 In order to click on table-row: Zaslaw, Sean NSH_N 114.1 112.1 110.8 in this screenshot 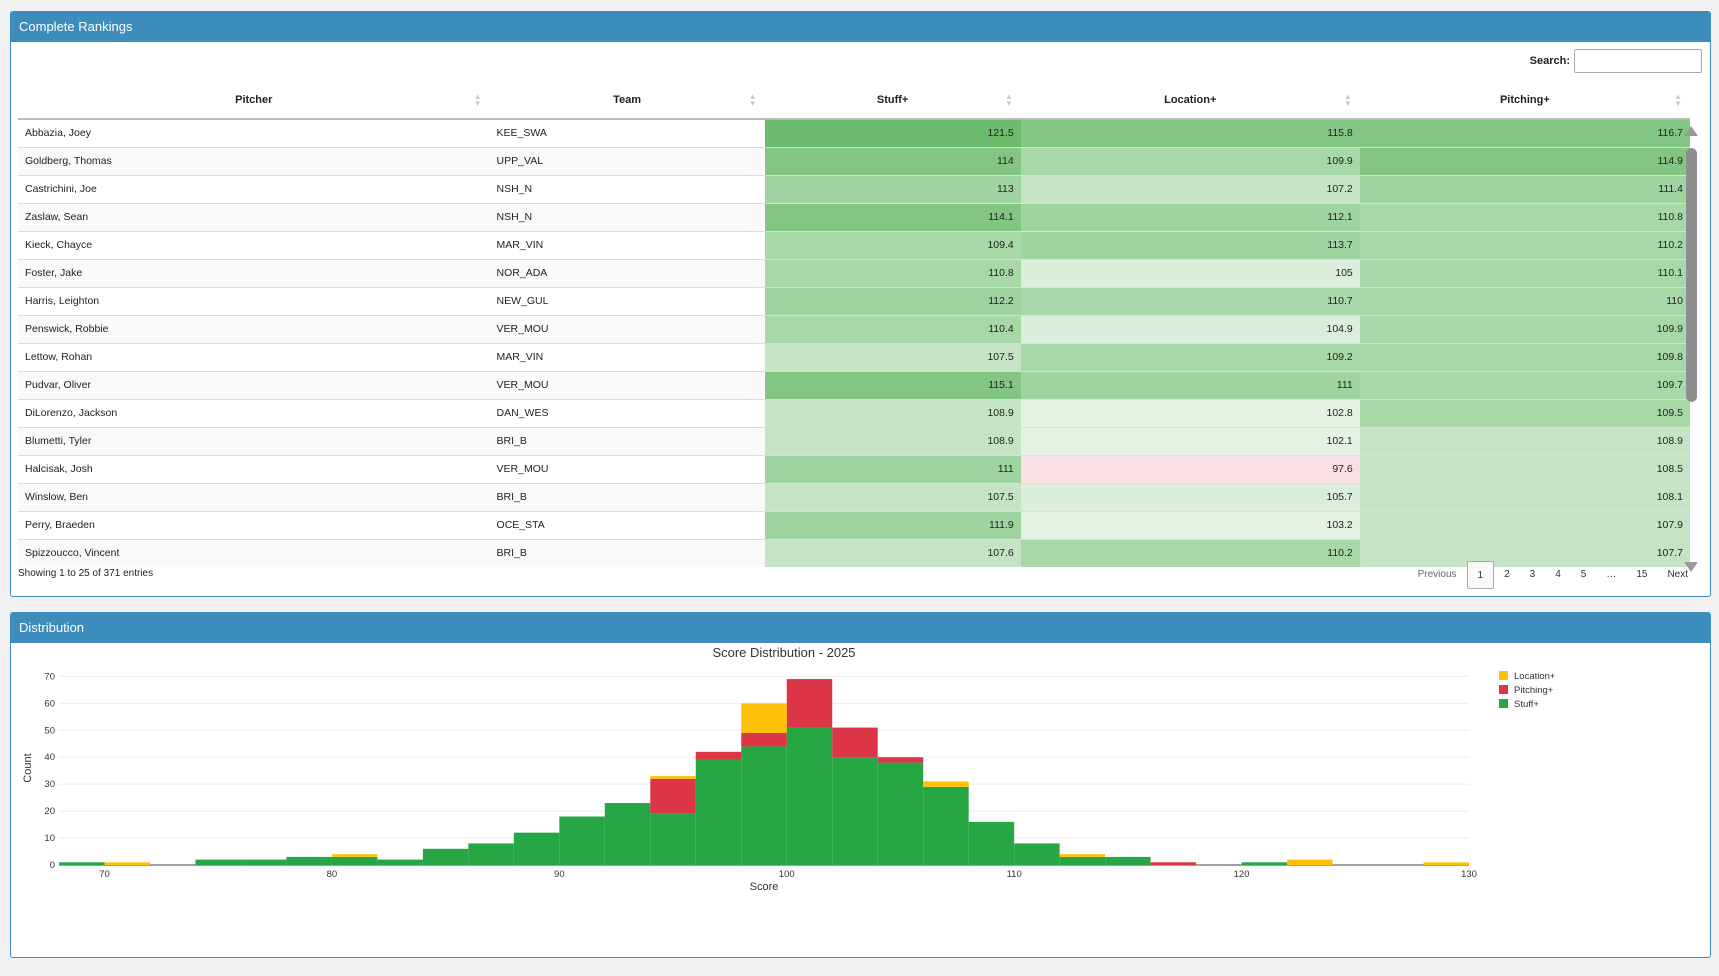, I will do `click(854, 216)`.